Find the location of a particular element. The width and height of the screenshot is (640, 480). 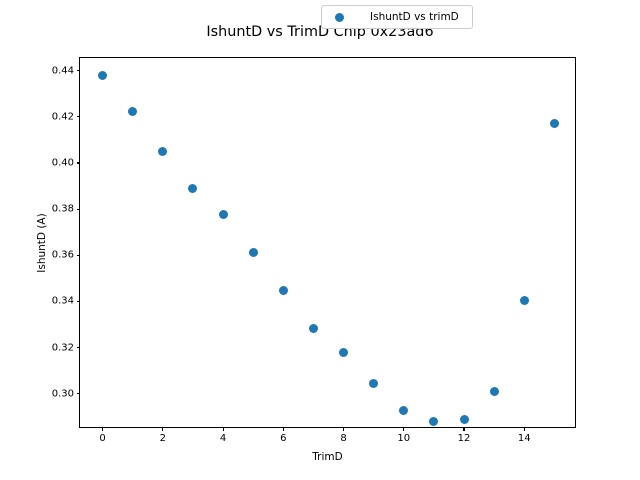

y-tick-label: 0.38 is located at coordinates (62, 209).